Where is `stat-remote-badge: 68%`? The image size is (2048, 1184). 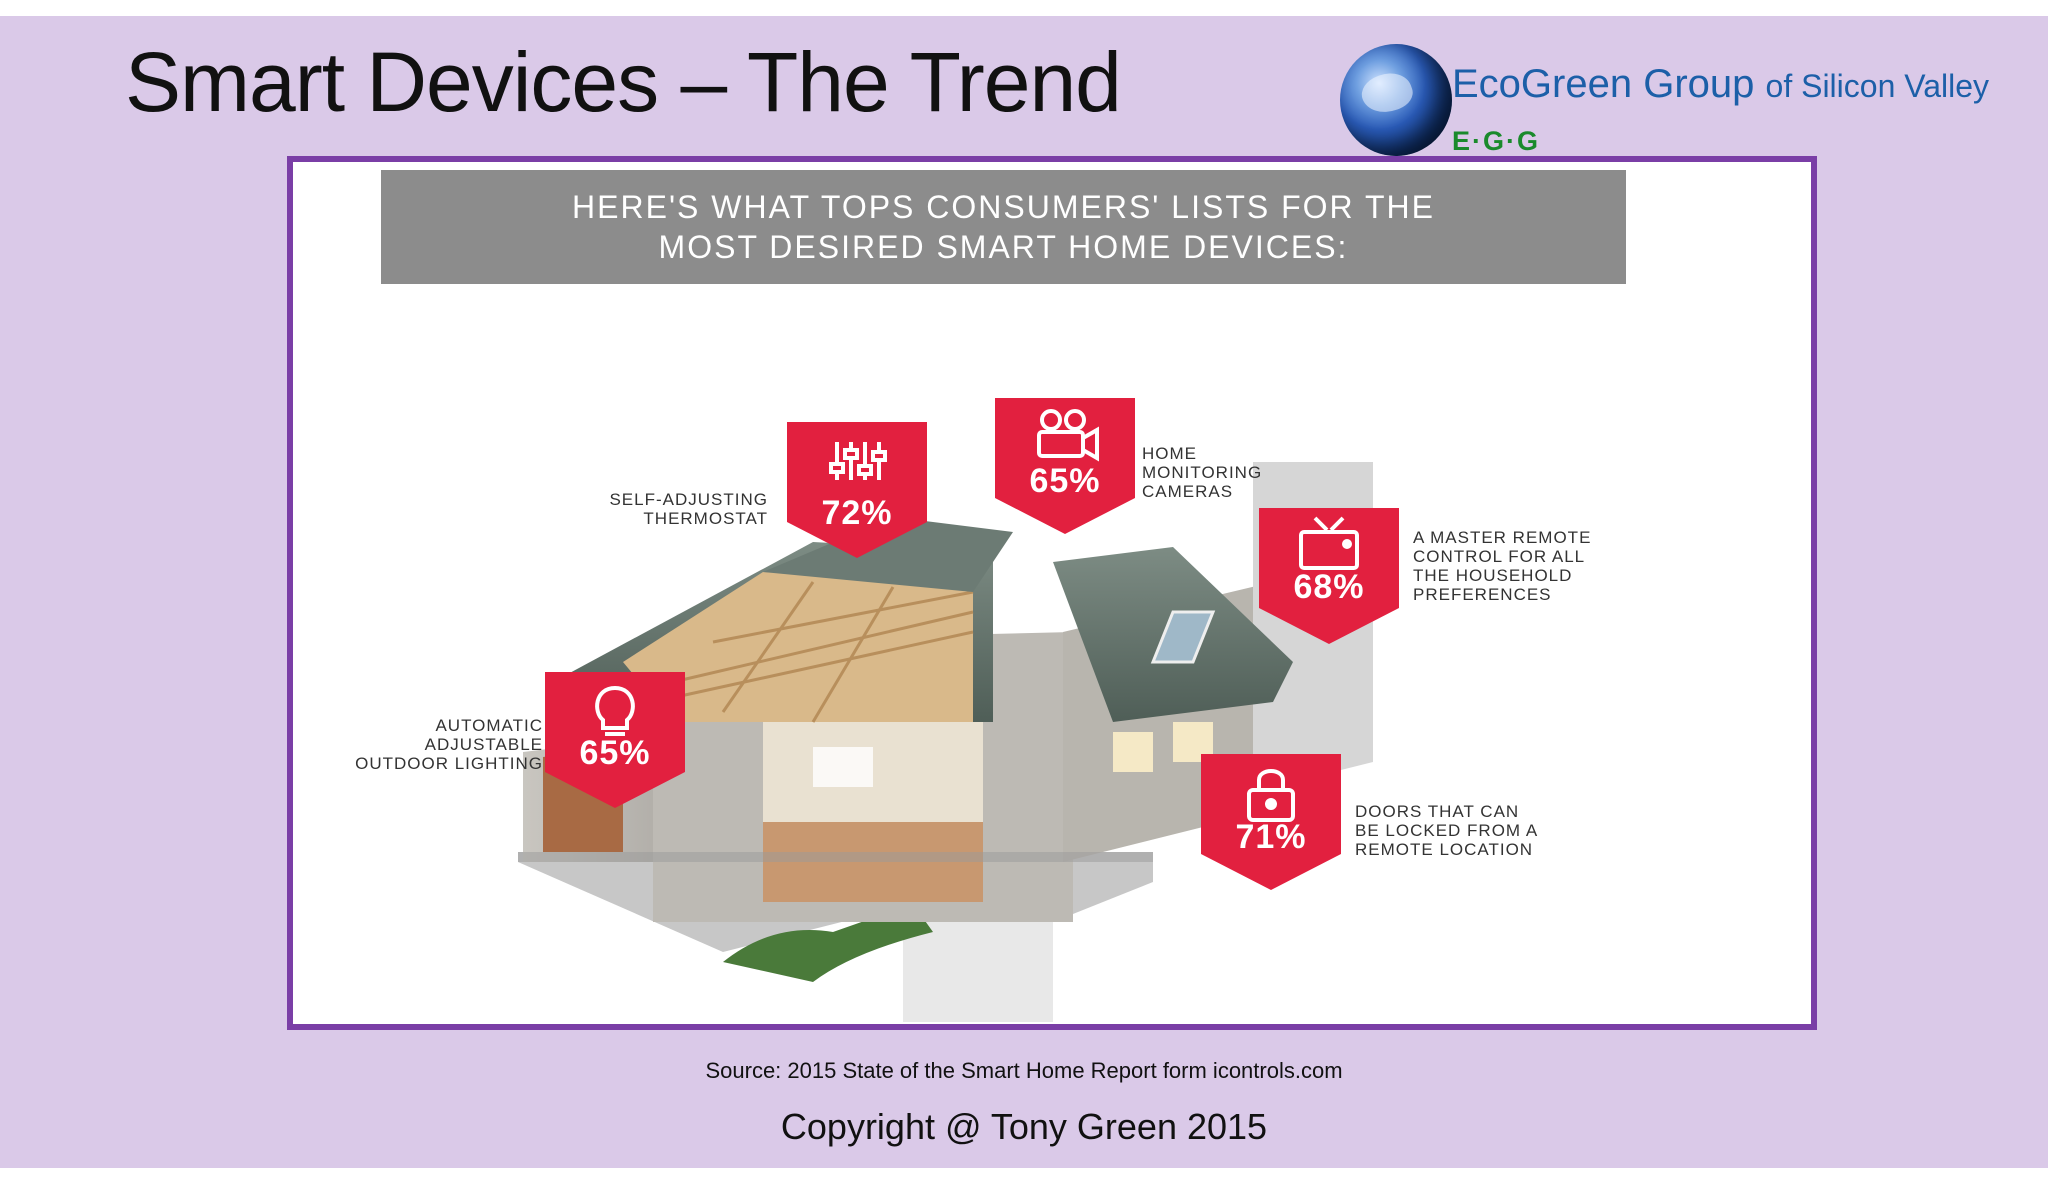 stat-remote-badge: 68% is located at coordinates (1329, 576).